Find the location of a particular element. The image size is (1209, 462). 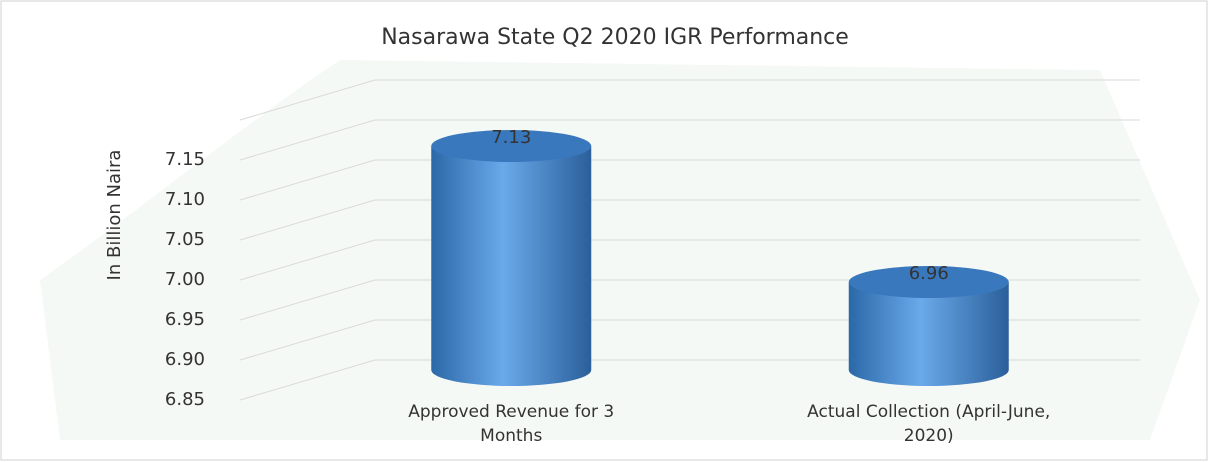

y-tick-label: 6.85 is located at coordinates (185, 399).